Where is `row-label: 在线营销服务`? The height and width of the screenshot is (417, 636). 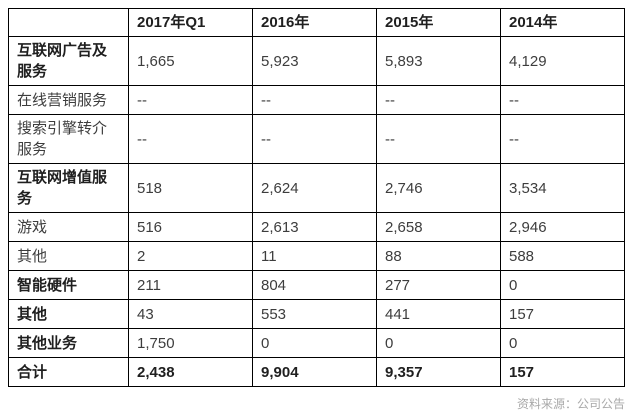 row-label: 在线营销服务 is located at coordinates (68, 100).